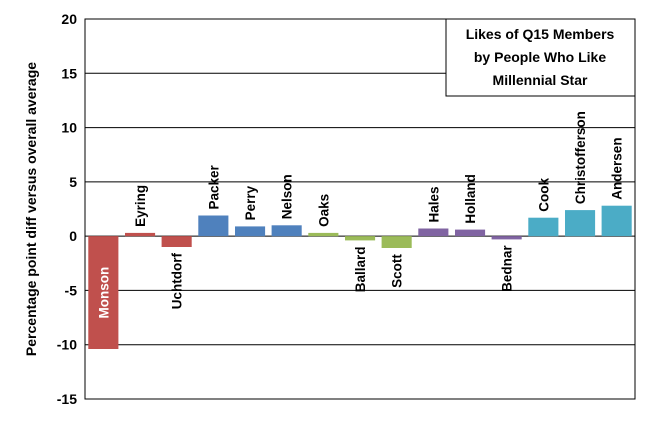 This screenshot has height=423, width=651. Describe the element at coordinates (67, 345) in the screenshot. I see `y-tick-label: -10` at that location.